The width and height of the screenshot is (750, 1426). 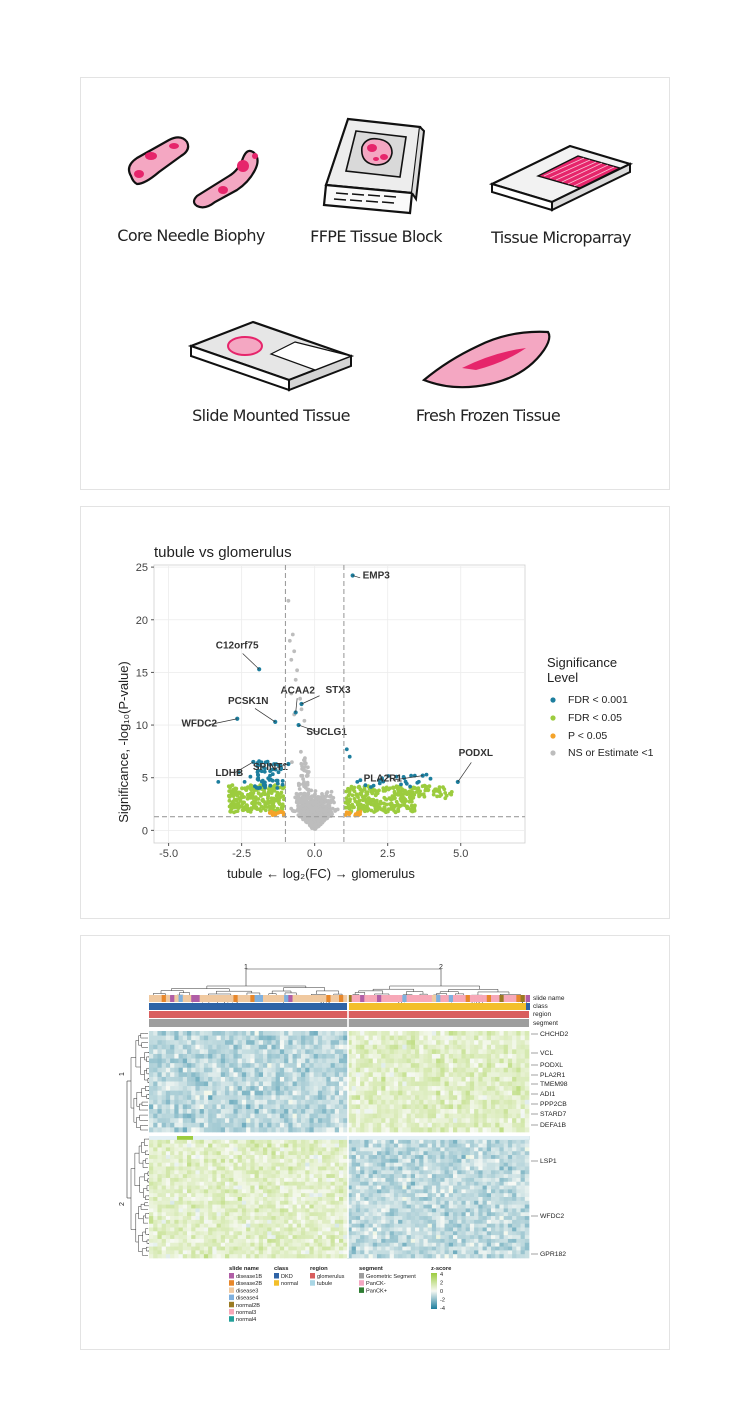 I want to click on label-leader, so click(x=310, y=700).